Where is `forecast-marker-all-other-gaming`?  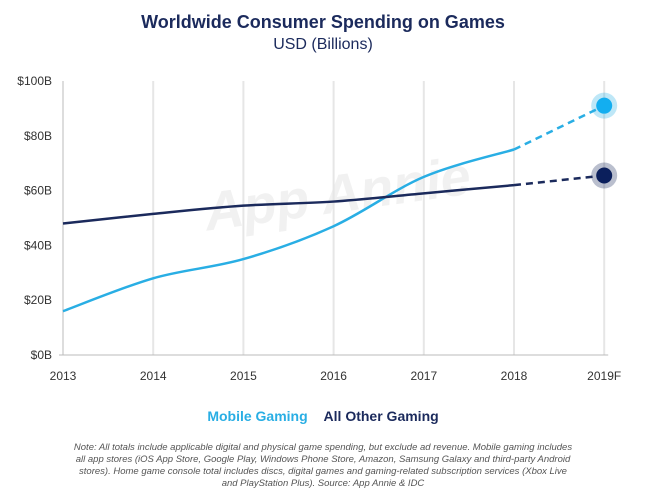
forecast-marker-all-other-gaming is located at coordinates (604, 175).